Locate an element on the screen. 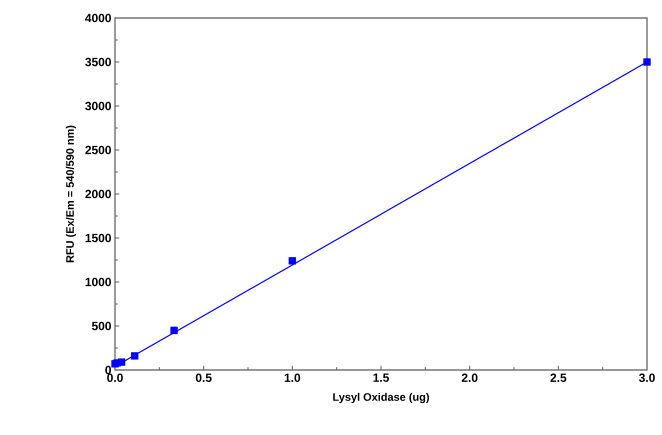 This screenshot has height=435, width=662. y-tick-label: 2500 is located at coordinates (98, 150).